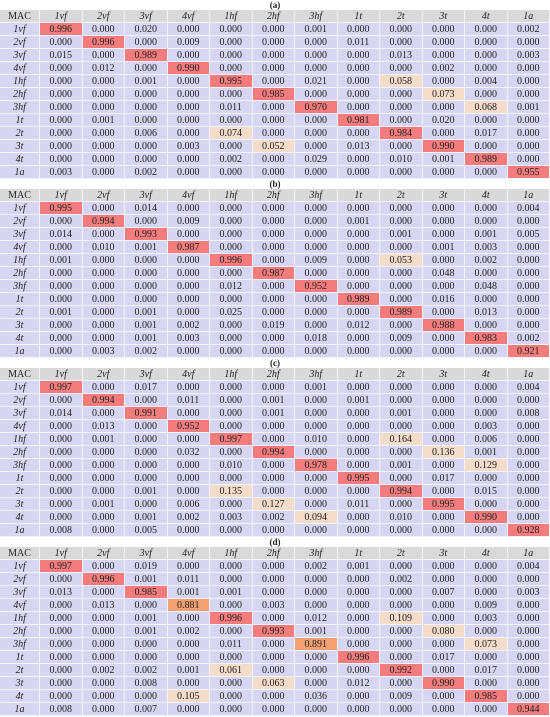 This screenshot has width=550, height=717. I want to click on value-cell: 0.017, so click(146, 387).